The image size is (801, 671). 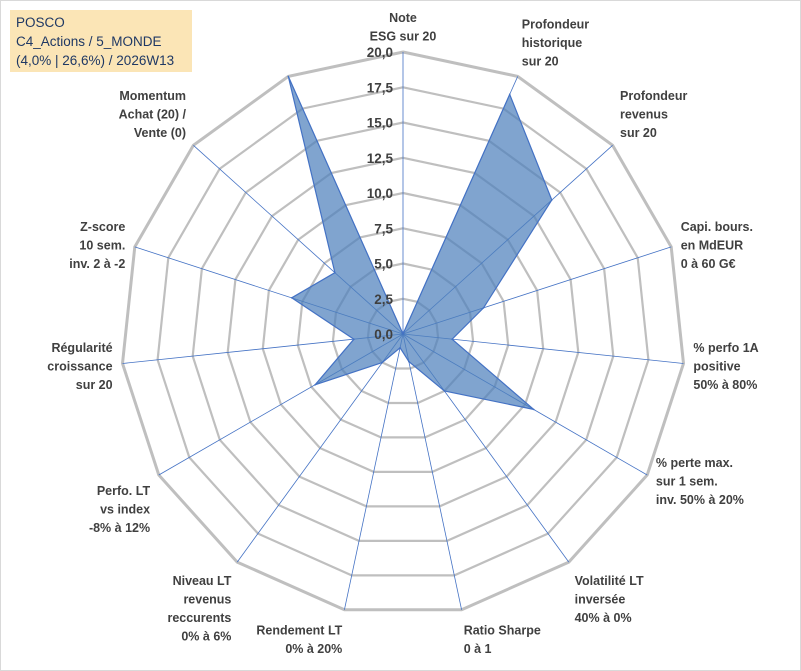 I want to click on axis-label-2: Profondeur revenus sur 20, so click(x=653, y=114).